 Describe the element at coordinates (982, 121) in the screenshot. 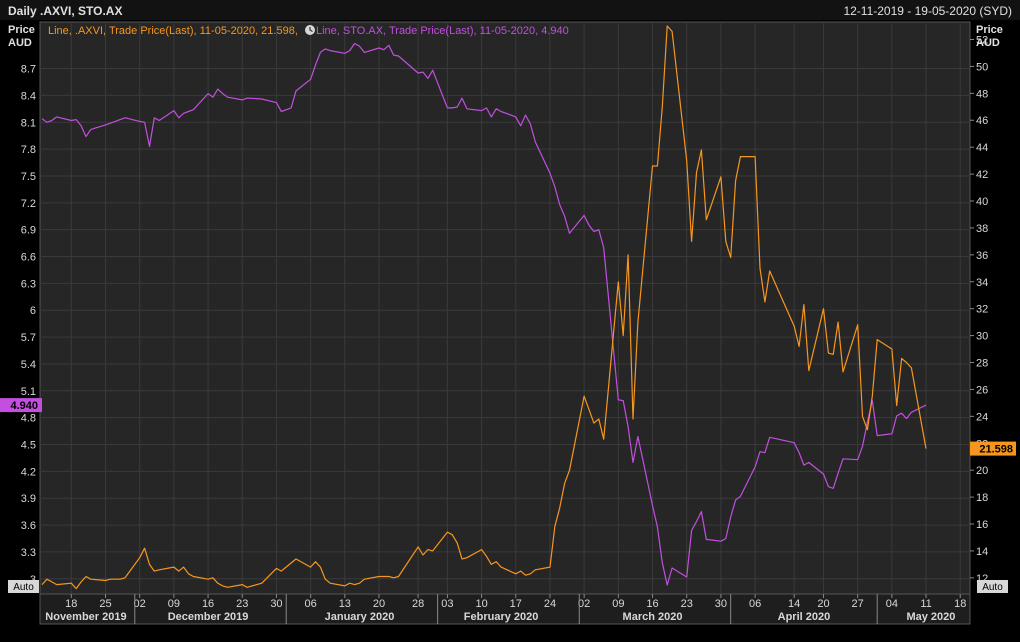

I see `right-tick-label: 46` at that location.